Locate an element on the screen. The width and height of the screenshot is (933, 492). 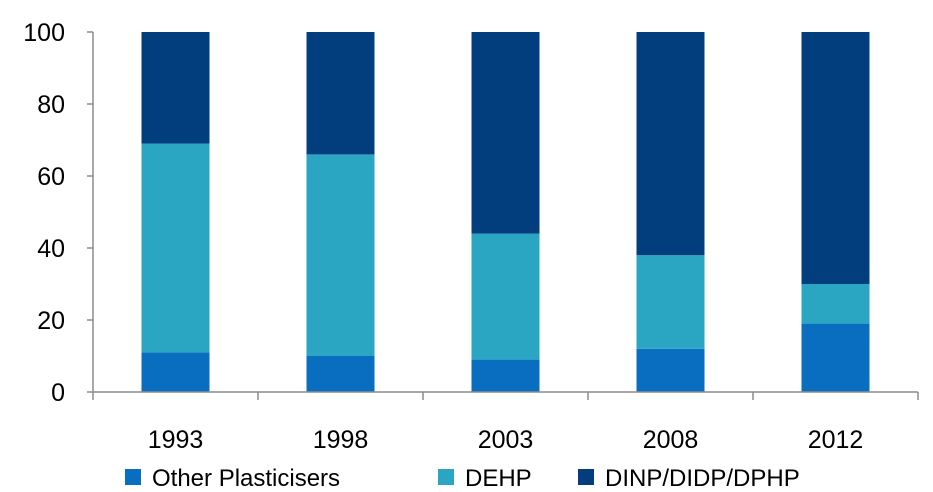
x-tick-label-2012: 2012 is located at coordinates (836, 440).